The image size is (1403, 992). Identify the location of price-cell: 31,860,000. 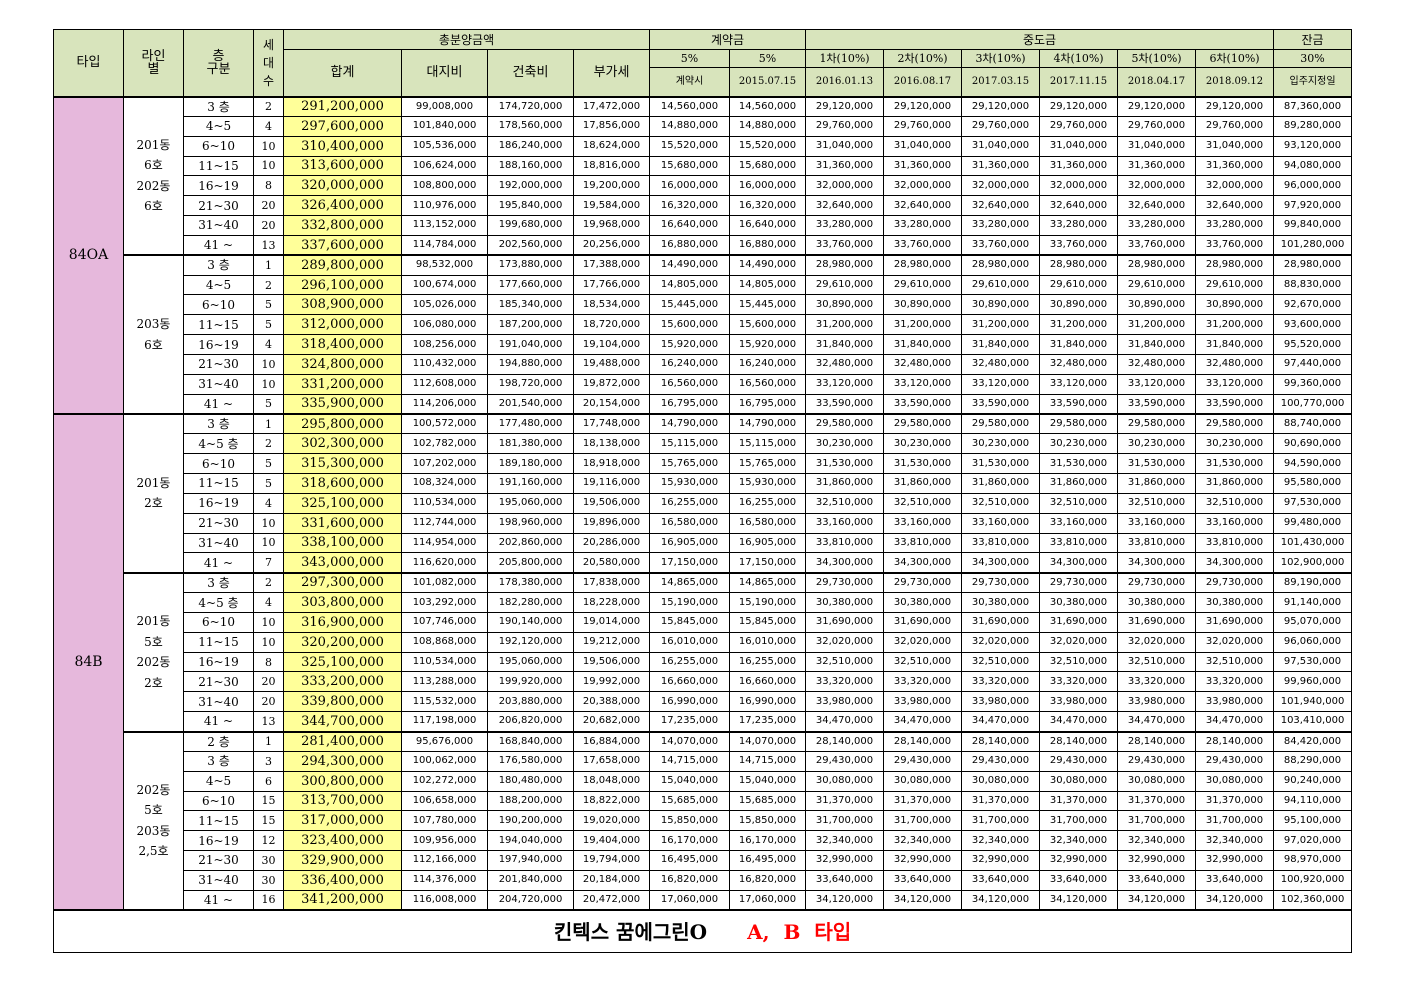
(1079, 483).